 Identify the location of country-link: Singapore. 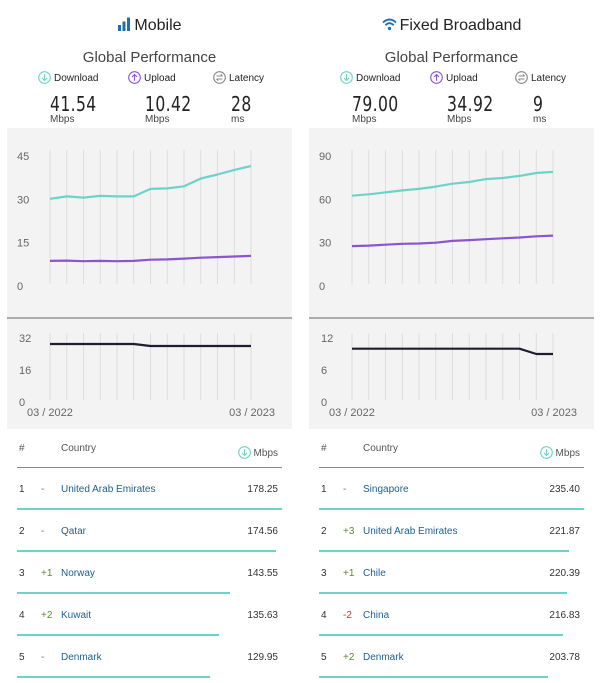
(386, 489).